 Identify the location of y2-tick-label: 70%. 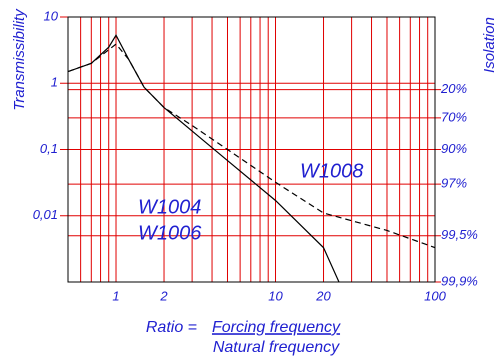
(454, 116).